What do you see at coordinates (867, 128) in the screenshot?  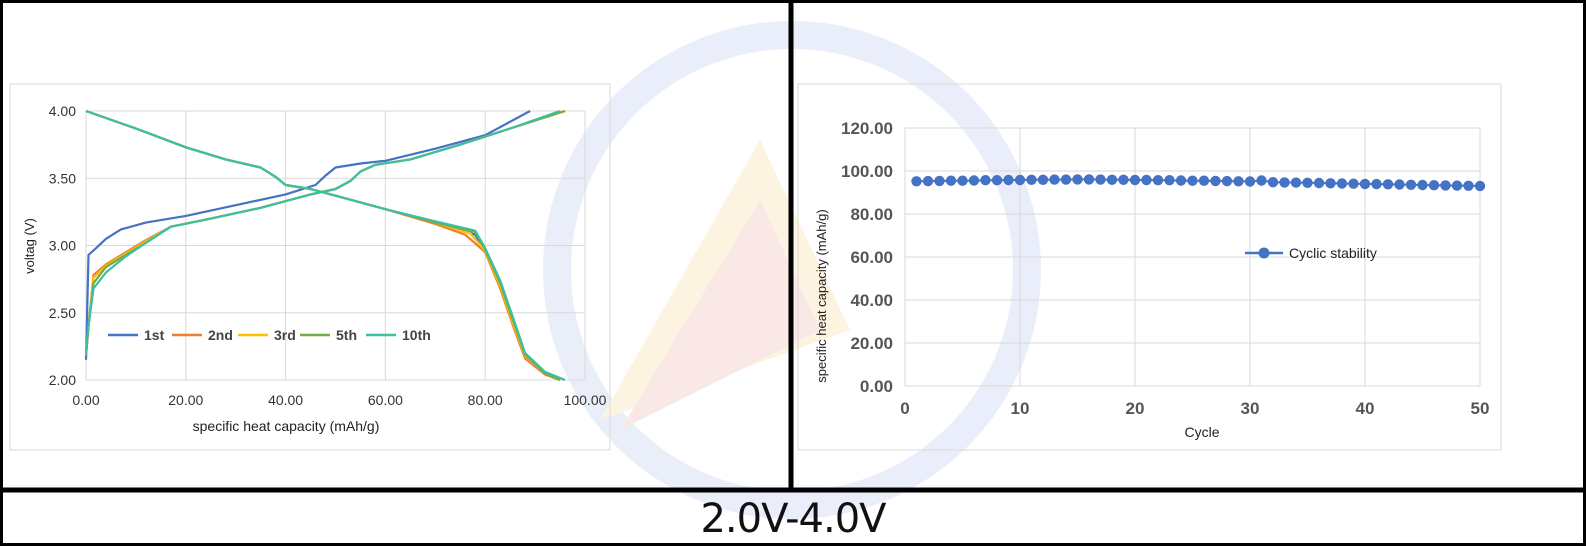 I see `right-chart-y-tick-label: 120.00` at bounding box center [867, 128].